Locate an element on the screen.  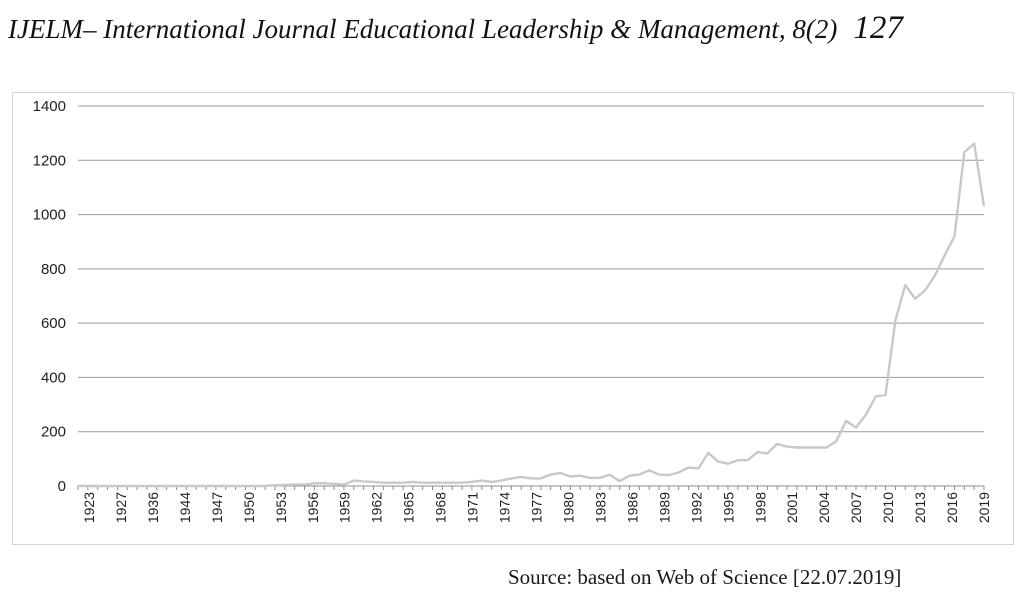
page-number: 127 is located at coordinates (878, 28).